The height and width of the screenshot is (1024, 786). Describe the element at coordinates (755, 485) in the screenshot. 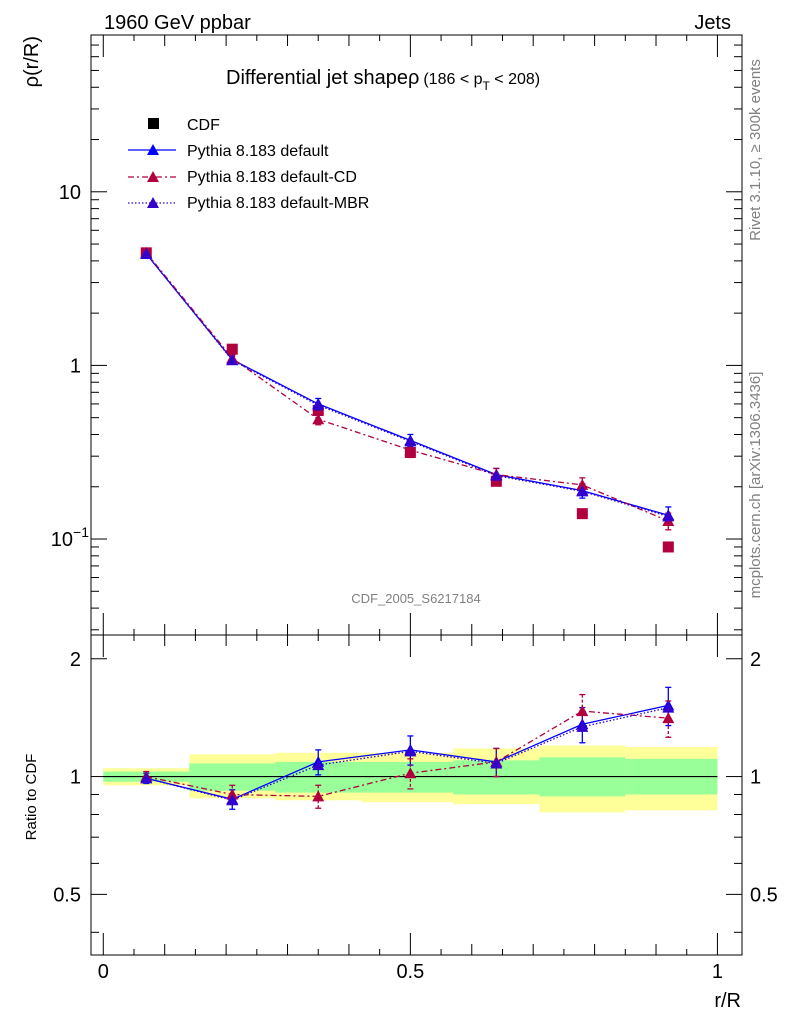

I see `mcplots-label: mcplots.cern.ch [arXiv:1306.3436]` at that location.